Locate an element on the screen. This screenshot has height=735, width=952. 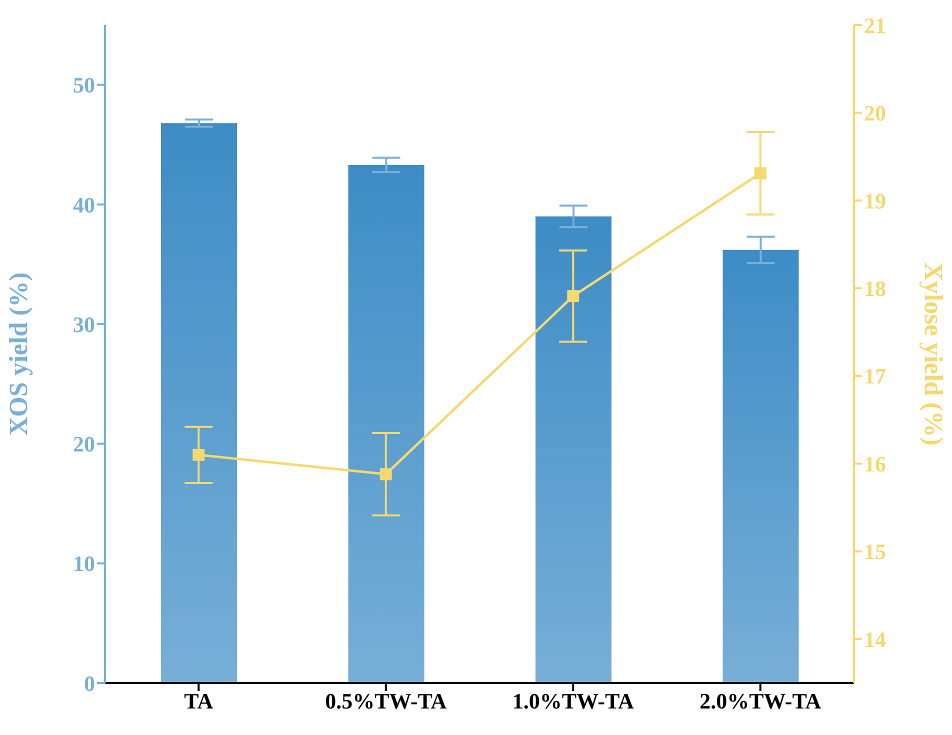
y2-tick-label: 15 is located at coordinates (875, 551).